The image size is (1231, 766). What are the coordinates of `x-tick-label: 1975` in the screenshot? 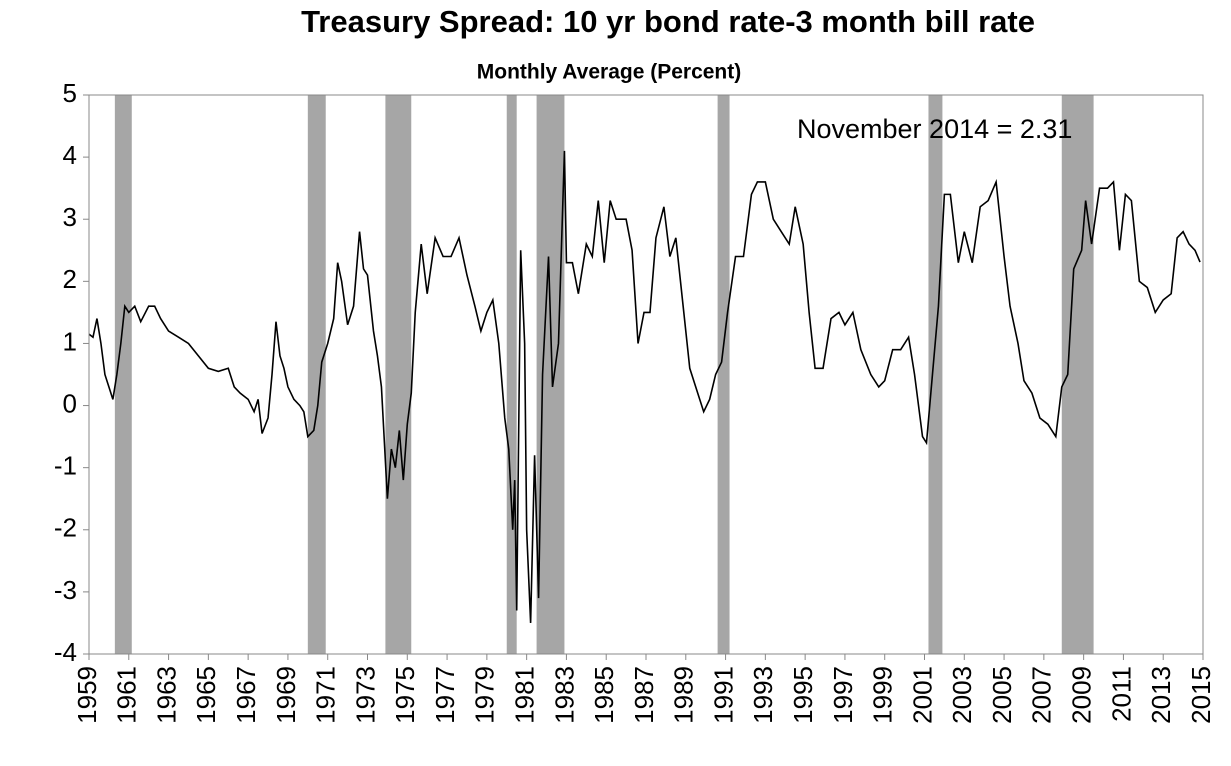 It's located at (405, 695).